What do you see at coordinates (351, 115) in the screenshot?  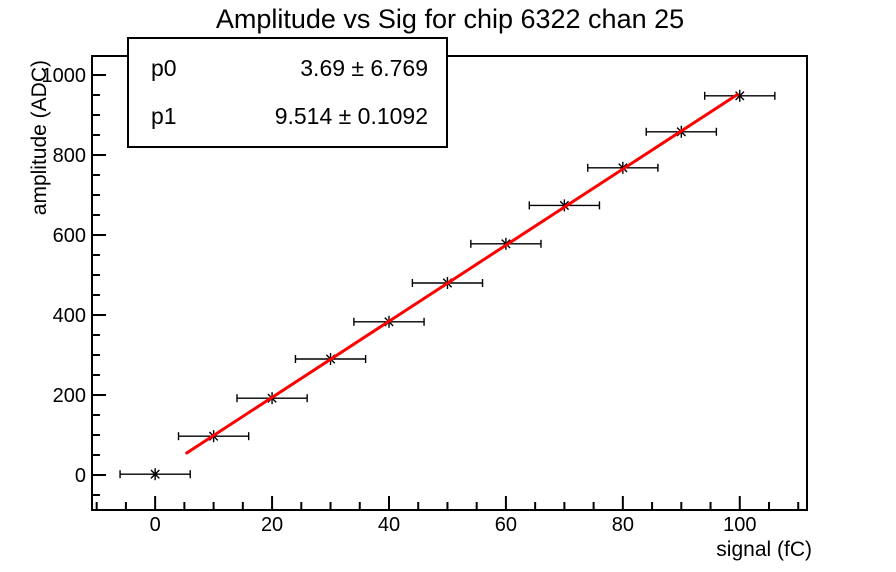 I see `fit-param-value: 9.514 ± 0.1092` at bounding box center [351, 115].